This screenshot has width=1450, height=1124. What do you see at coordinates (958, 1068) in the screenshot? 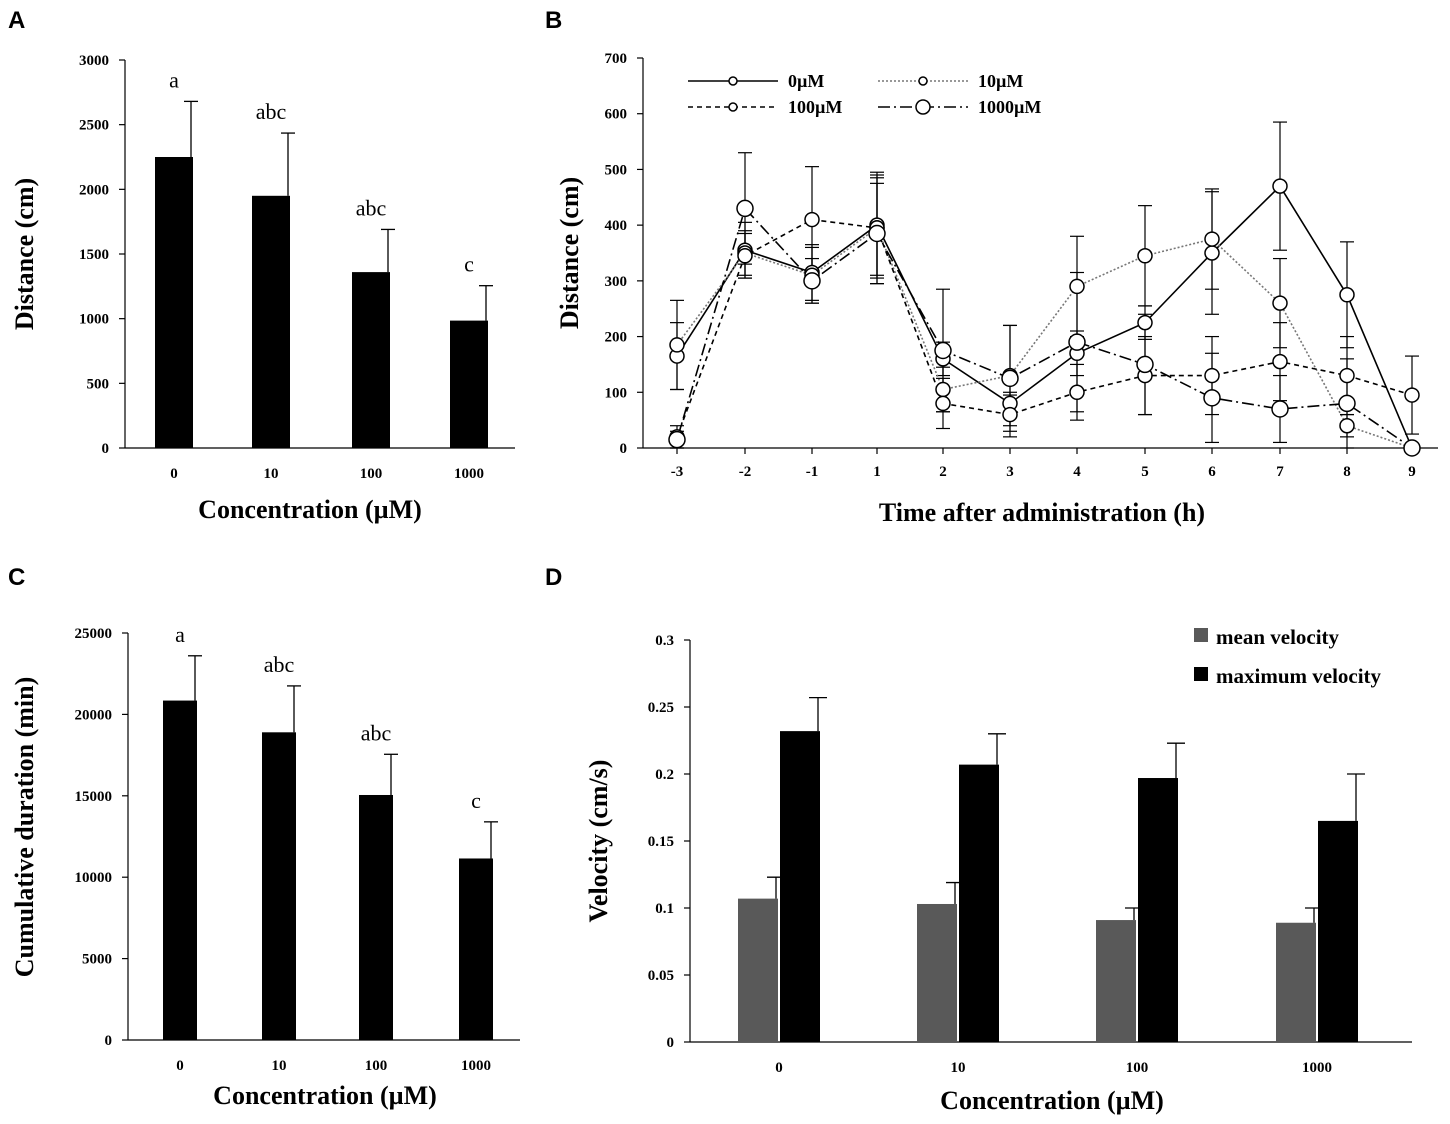
I see `d-x-tick-label-10: 10` at bounding box center [958, 1068].